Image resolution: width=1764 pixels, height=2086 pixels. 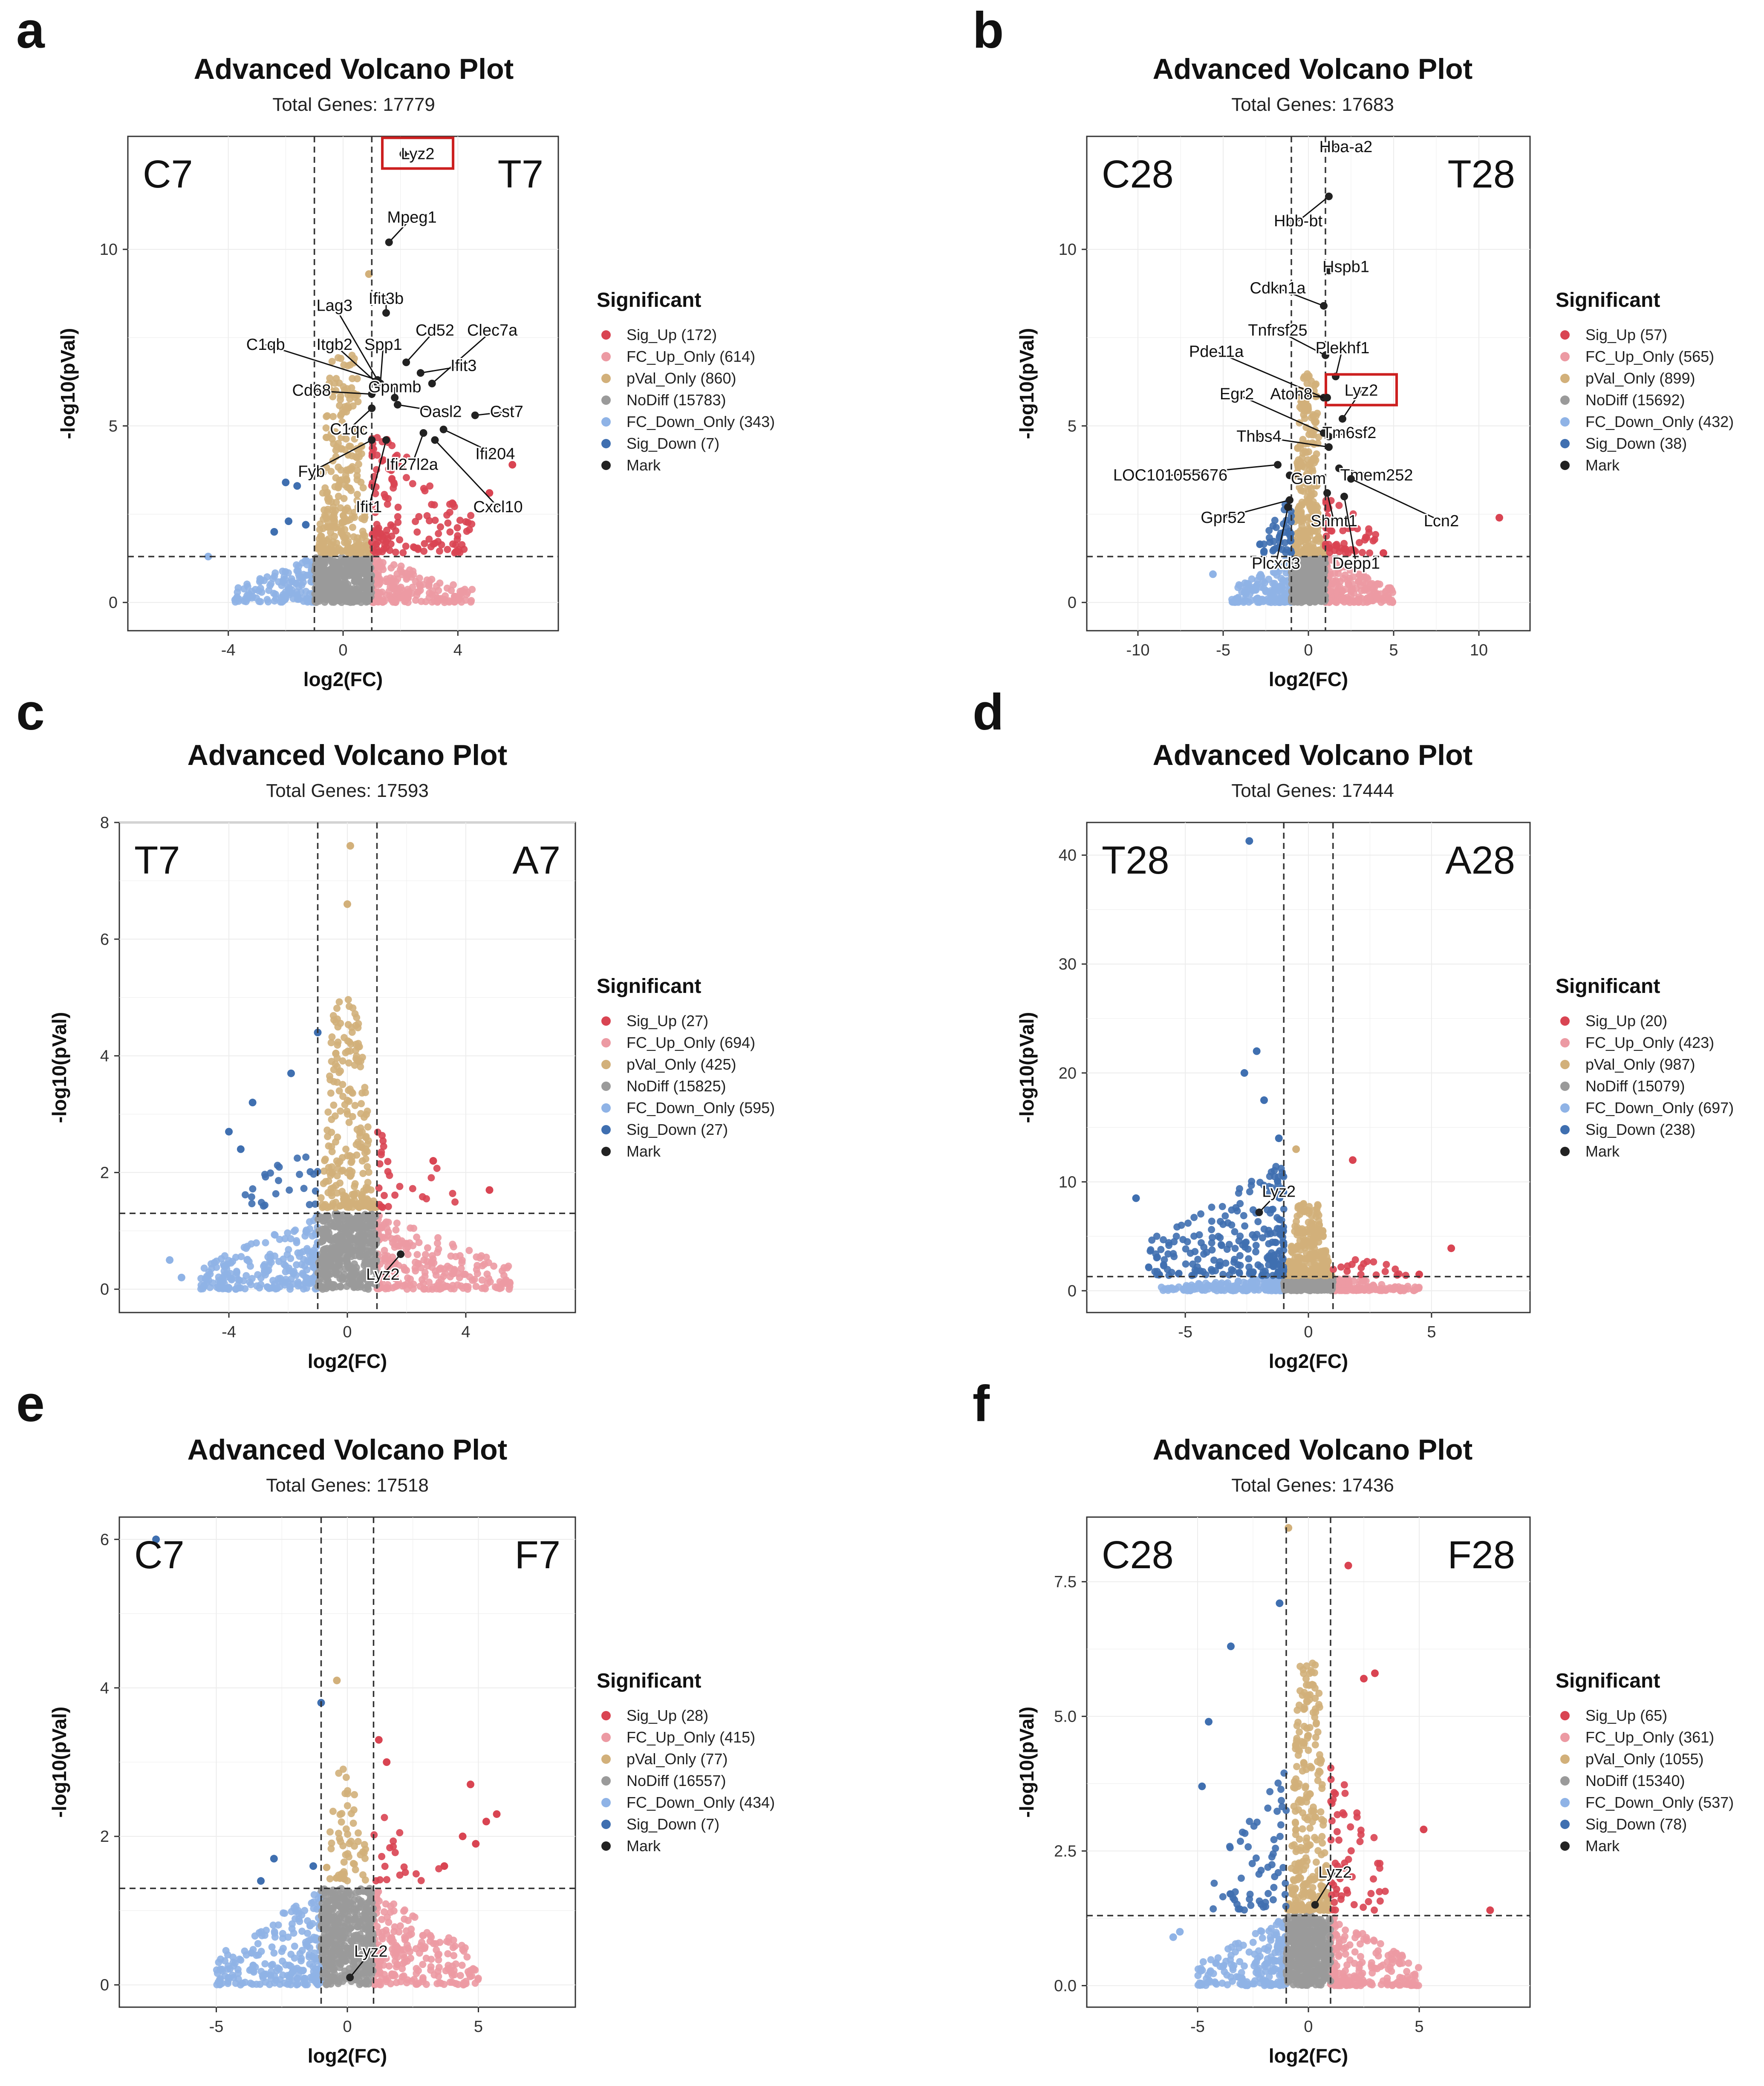 What do you see at coordinates (1138, 650) in the screenshot?
I see `x-tick-label: -10` at bounding box center [1138, 650].